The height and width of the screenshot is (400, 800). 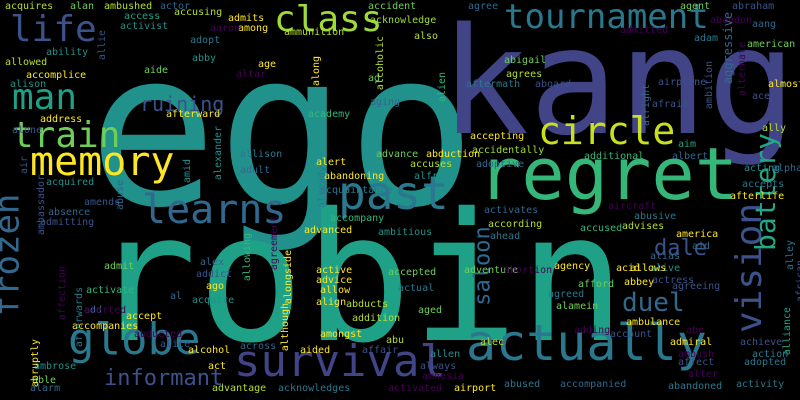 I want to click on word-afford: afford, so click(x=596, y=284).